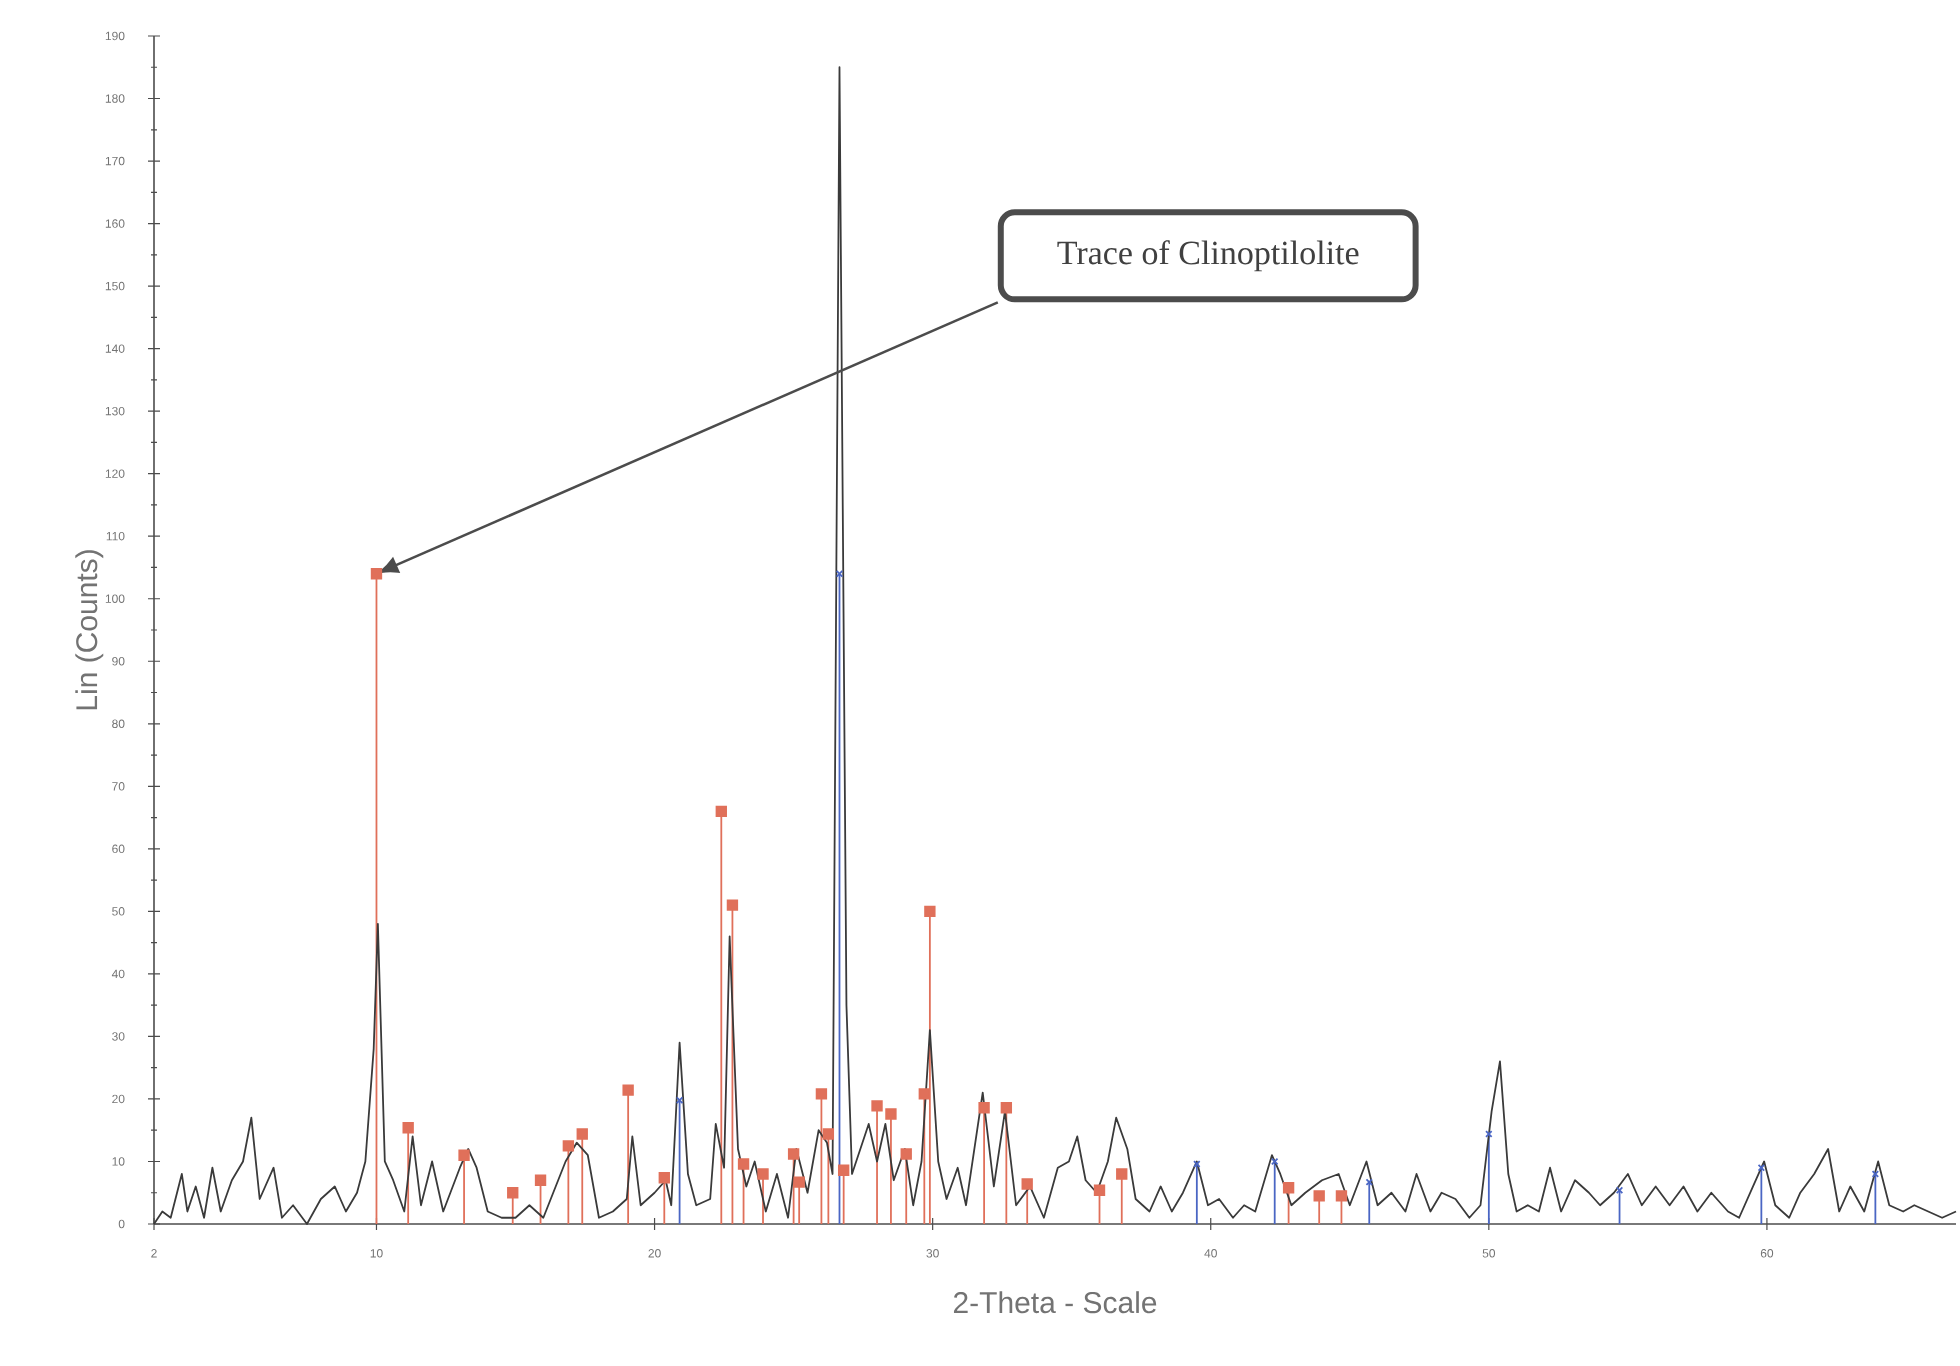 This screenshot has height=1366, width=1960. I want to click on x-axis-title: 2-Theta - Scale, so click(1055, 1302).